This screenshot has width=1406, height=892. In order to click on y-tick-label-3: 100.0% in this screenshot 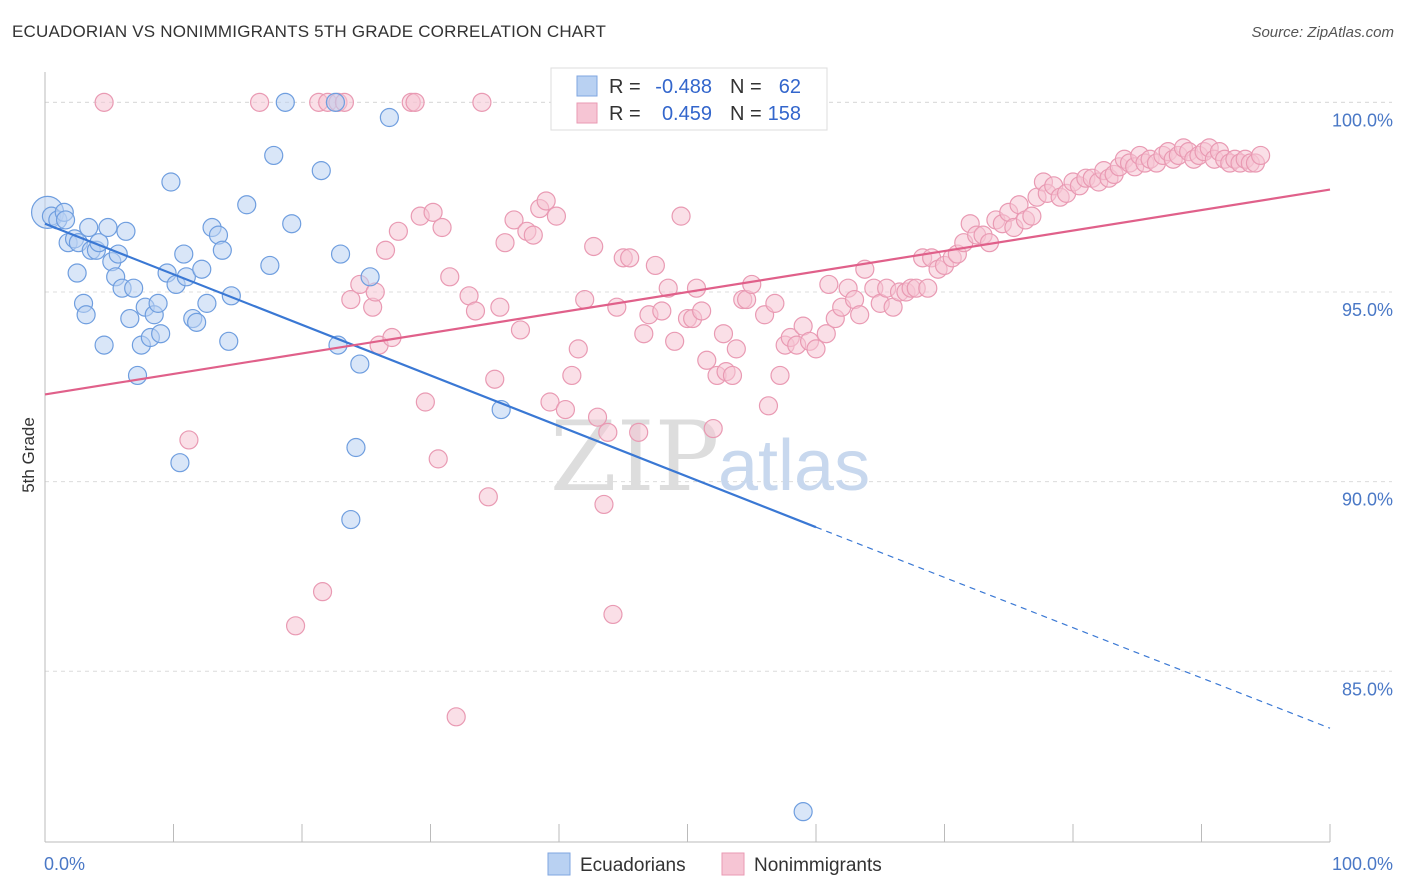, I will do `click(1362, 120)`.